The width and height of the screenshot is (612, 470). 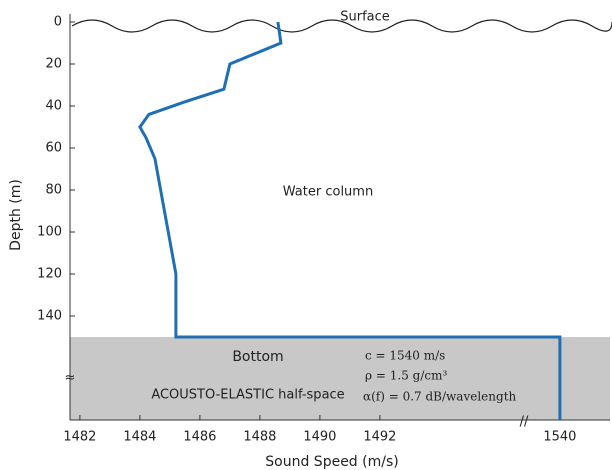 I want to click on bottom-label: Bottom, so click(x=257, y=357).